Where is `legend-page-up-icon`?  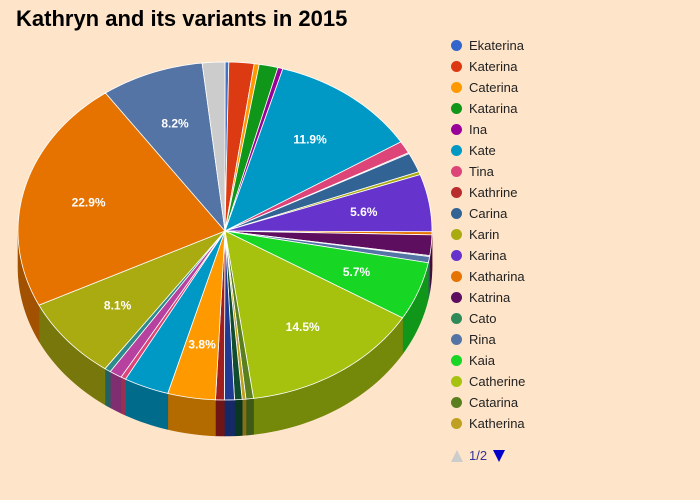
legend-page-up-icon is located at coordinates (457, 455).